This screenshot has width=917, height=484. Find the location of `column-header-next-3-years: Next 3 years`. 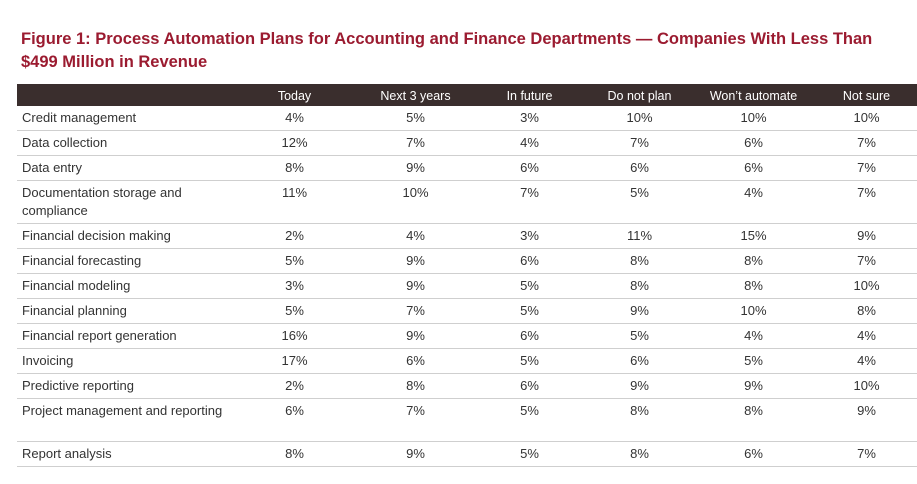

column-header-next-3-years: Next 3 years is located at coordinates (415, 96).